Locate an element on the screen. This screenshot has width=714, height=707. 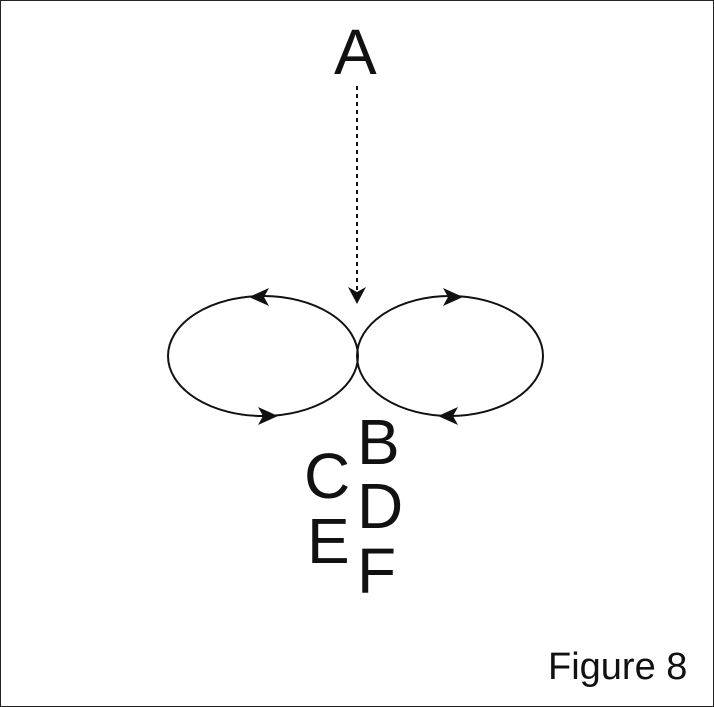
right-loop-top-arrow is located at coordinates (453, 297).